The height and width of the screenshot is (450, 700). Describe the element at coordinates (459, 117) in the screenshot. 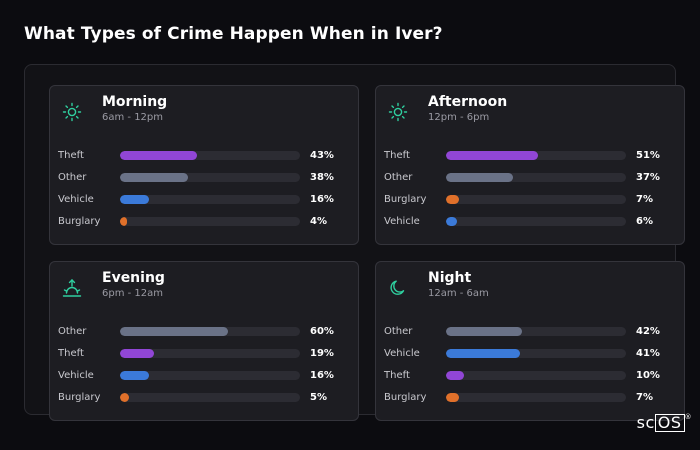

I see `card-subtitle: 12pm - 6pm` at that location.